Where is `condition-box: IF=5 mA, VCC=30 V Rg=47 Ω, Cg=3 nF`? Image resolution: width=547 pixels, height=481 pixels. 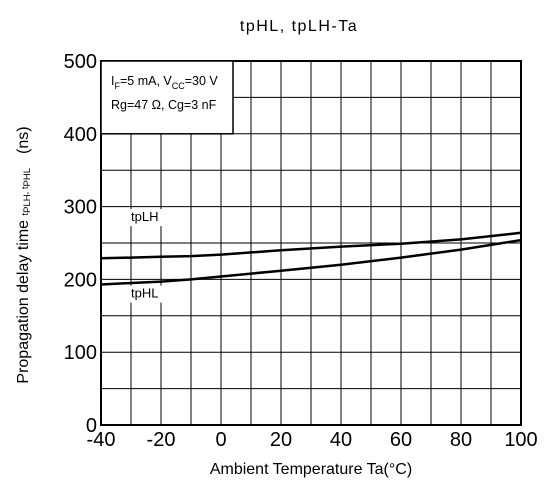 condition-box: IF=5 mA, VCC=30 V Rg=47 Ω, Cg=3 nF is located at coordinates (167, 97).